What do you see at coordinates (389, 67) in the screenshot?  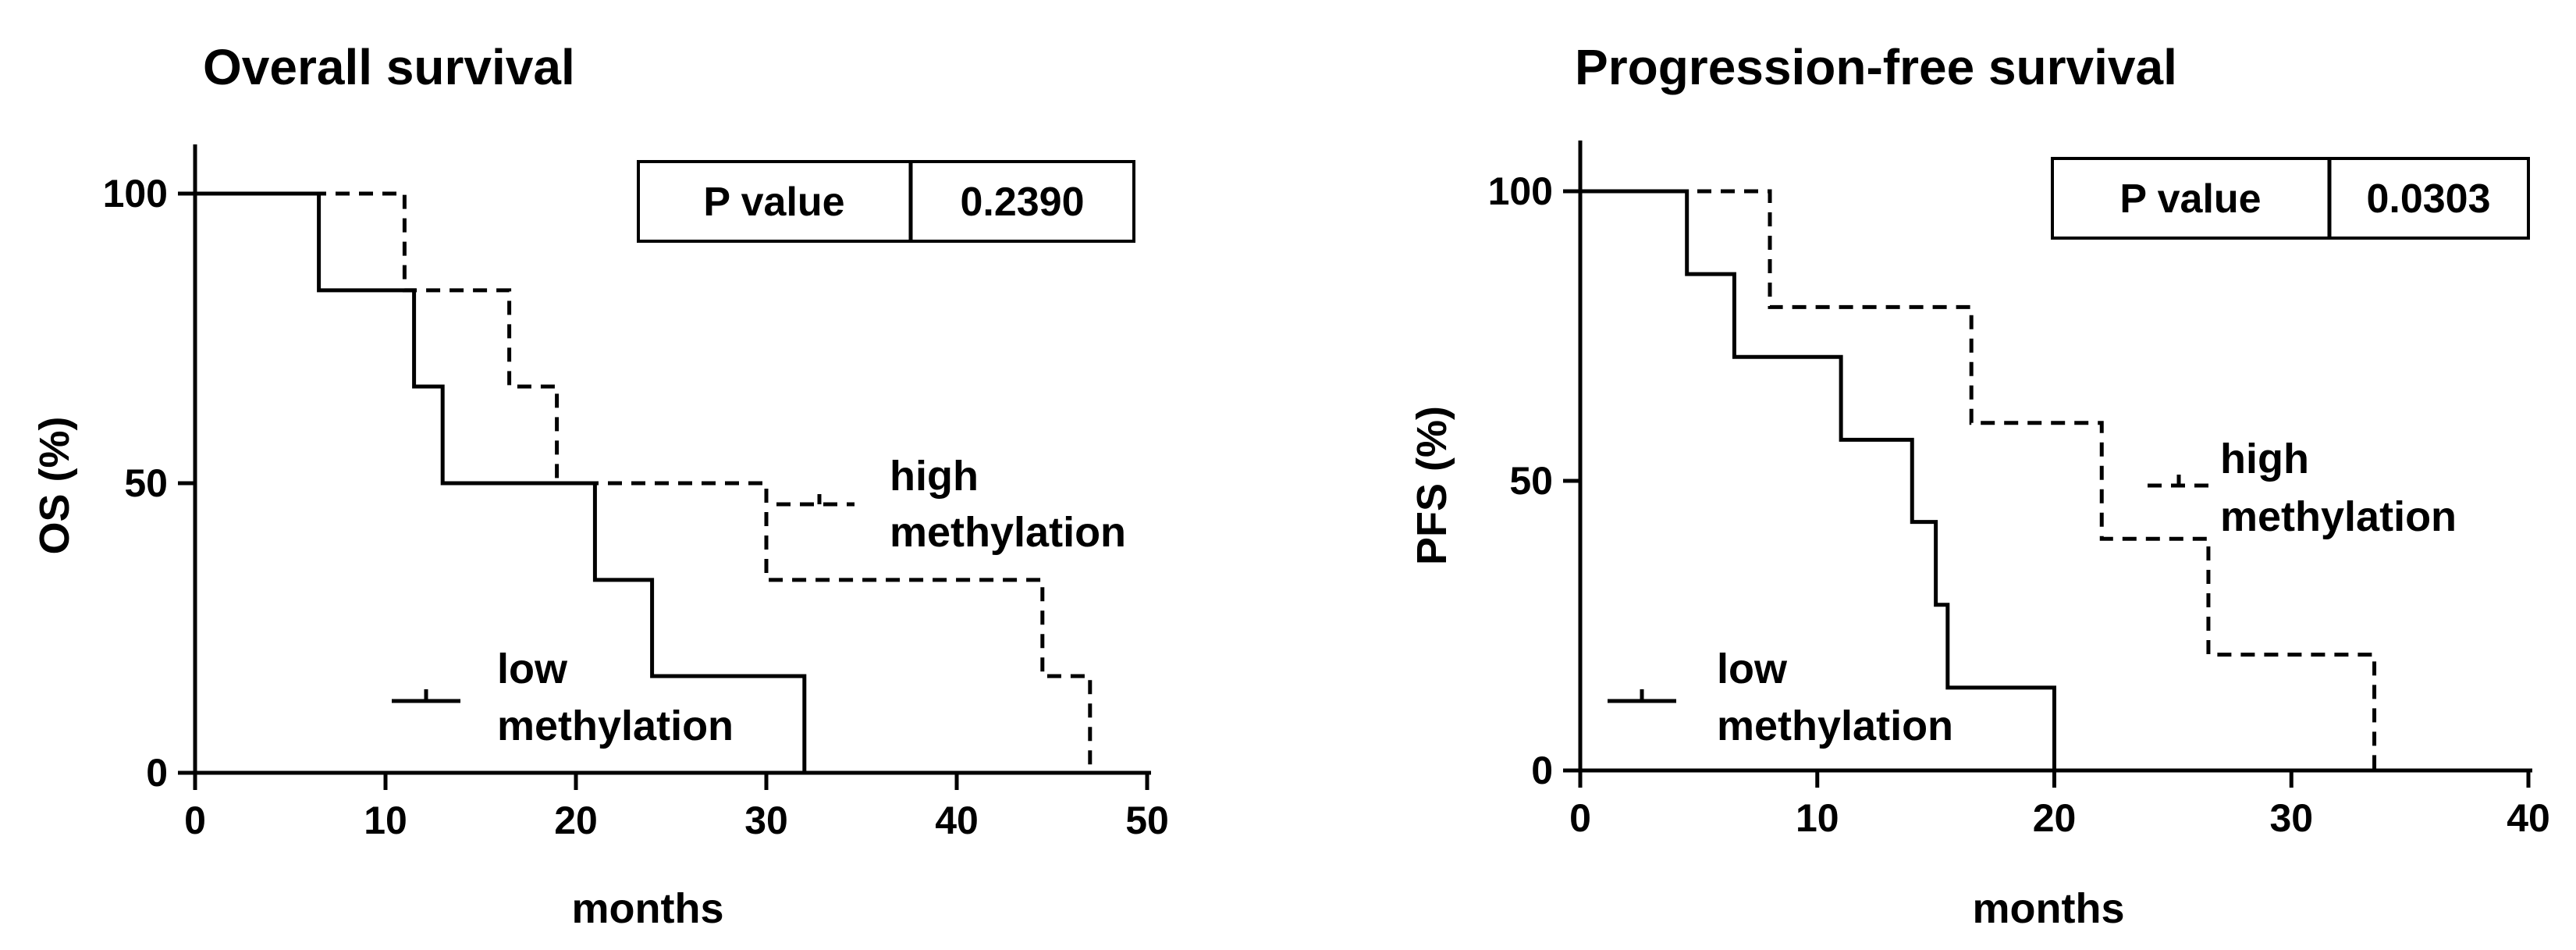 I see `chart-title: Overall survival` at bounding box center [389, 67].